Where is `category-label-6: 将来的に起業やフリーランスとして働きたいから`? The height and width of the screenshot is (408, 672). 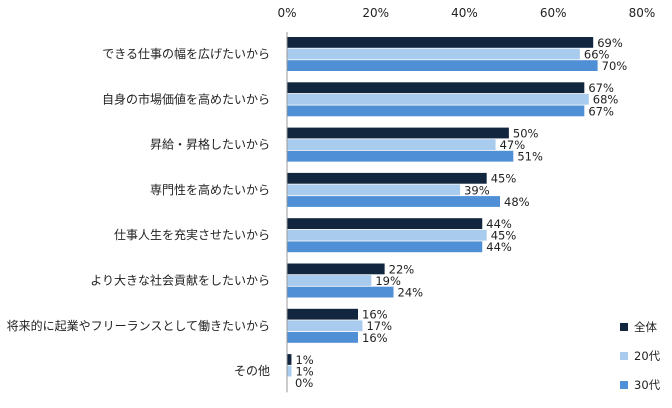 category-label-6: 将来的に起業やフリーランスとして働きたいから is located at coordinates (138, 325).